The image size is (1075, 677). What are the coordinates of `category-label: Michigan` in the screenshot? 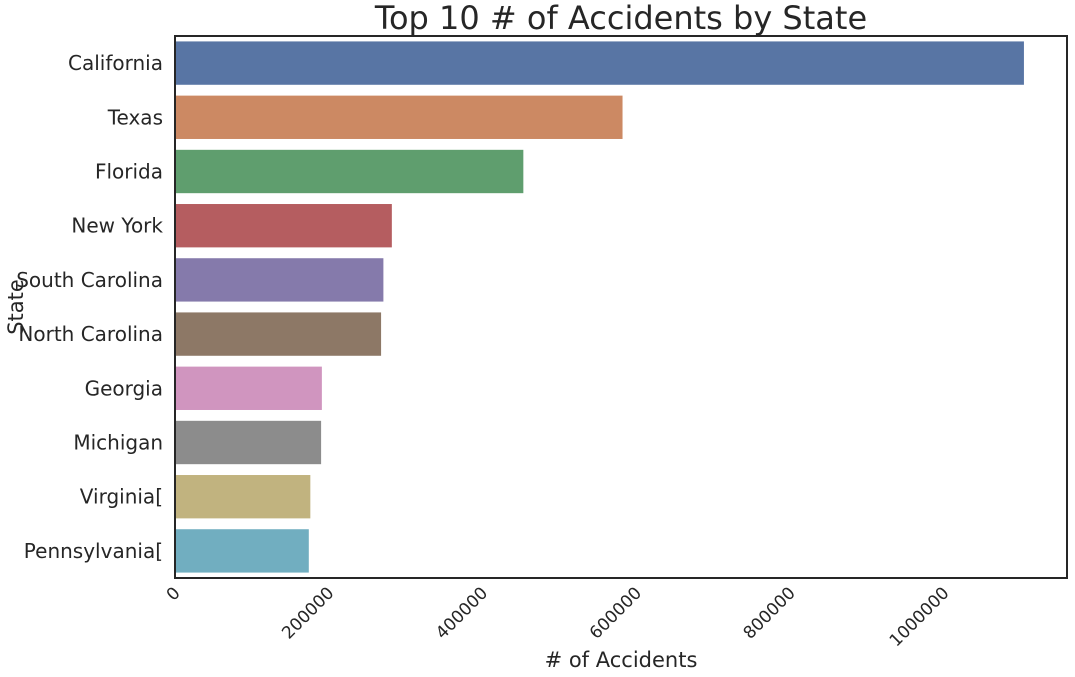 It's located at (118, 443).